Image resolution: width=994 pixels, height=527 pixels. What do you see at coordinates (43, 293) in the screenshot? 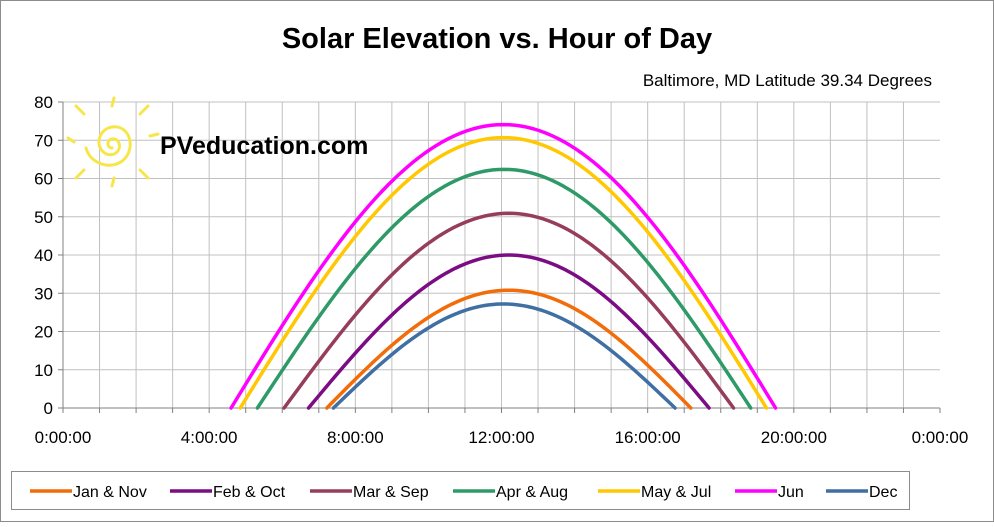
I see `y-tick-label: 30` at bounding box center [43, 293].